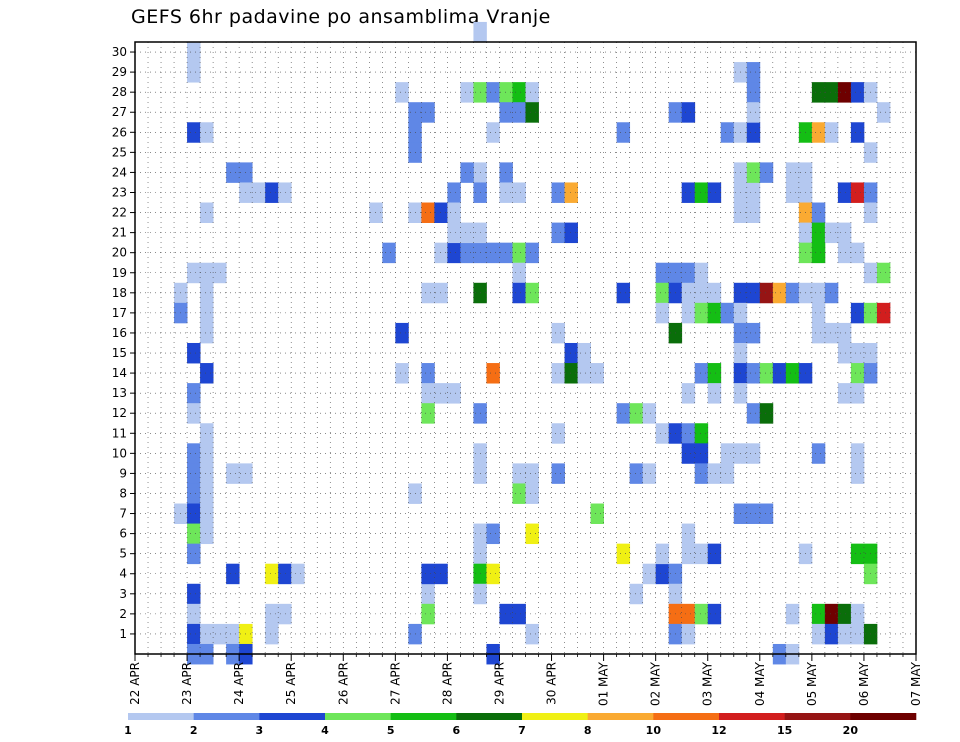  I want to click on x-tick-label: 23 APR, so click(187, 683).